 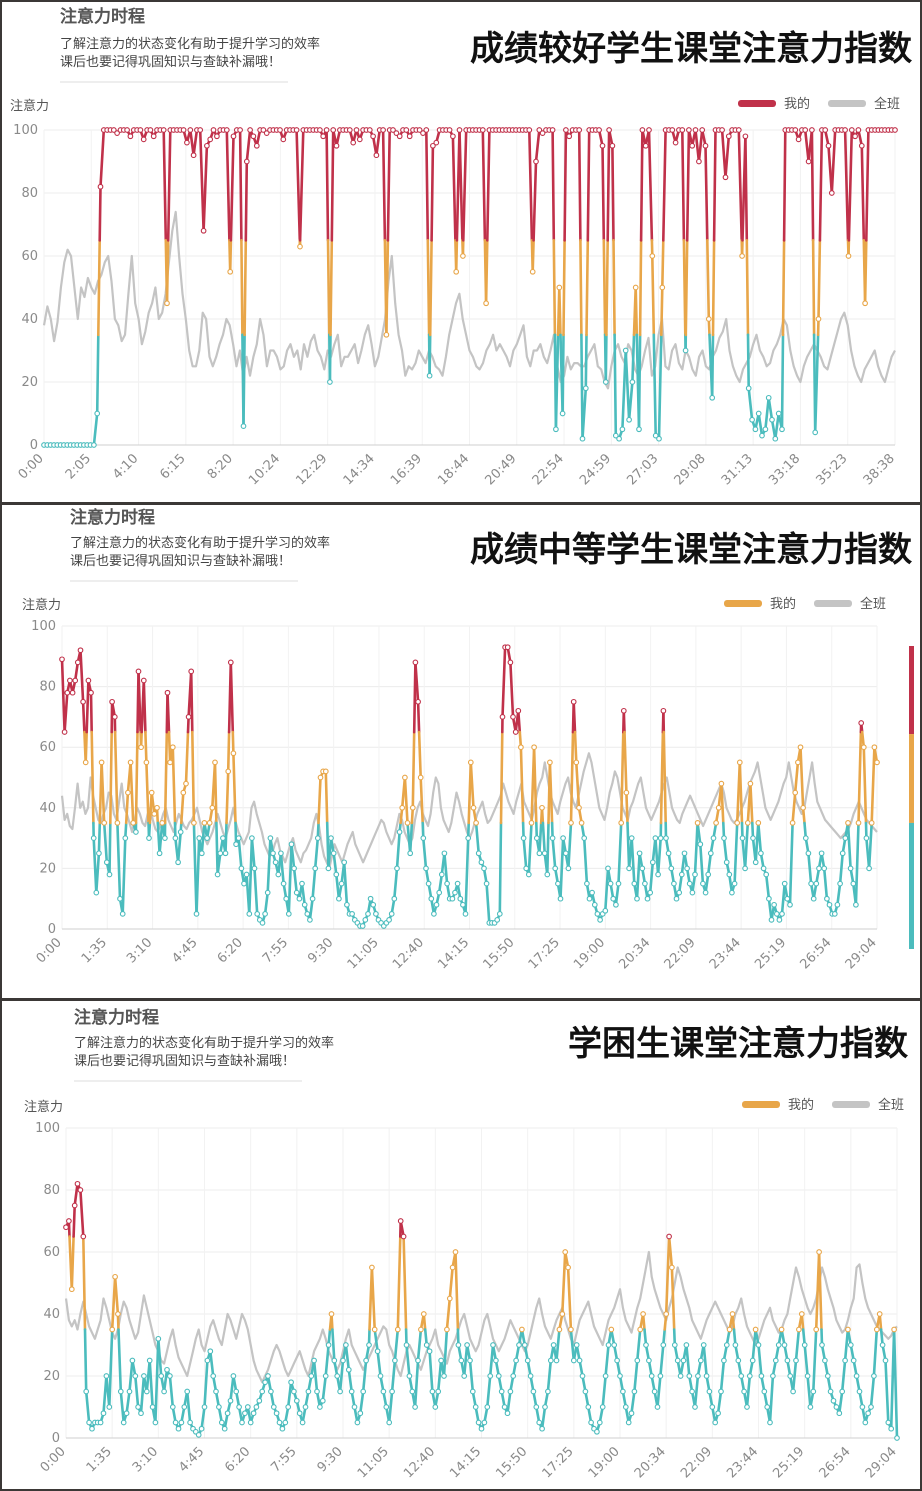 I want to click on section-title: 注意力时程, so click(x=116, y=1017).